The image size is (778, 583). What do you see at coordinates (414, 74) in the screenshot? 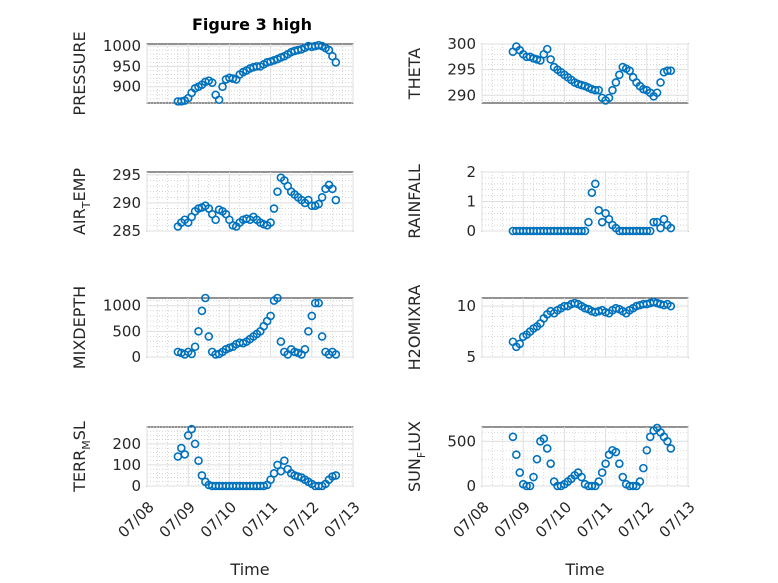
I see `y-axis-label: THETA` at bounding box center [414, 74].